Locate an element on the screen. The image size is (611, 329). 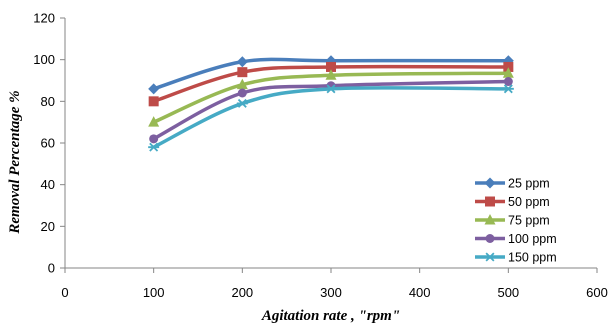
y-tick-label: 40 is located at coordinates (48, 184).